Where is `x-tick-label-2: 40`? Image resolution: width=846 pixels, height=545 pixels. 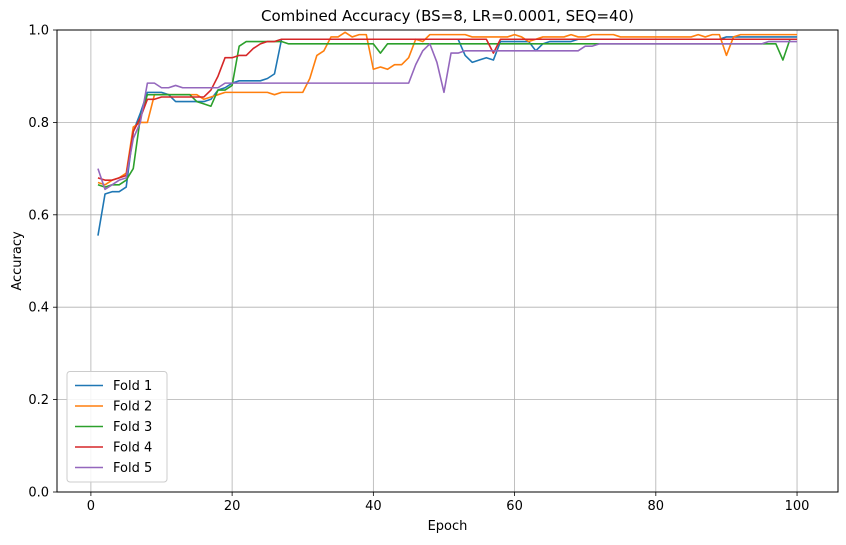 x-tick-label-2: 40 is located at coordinates (373, 506).